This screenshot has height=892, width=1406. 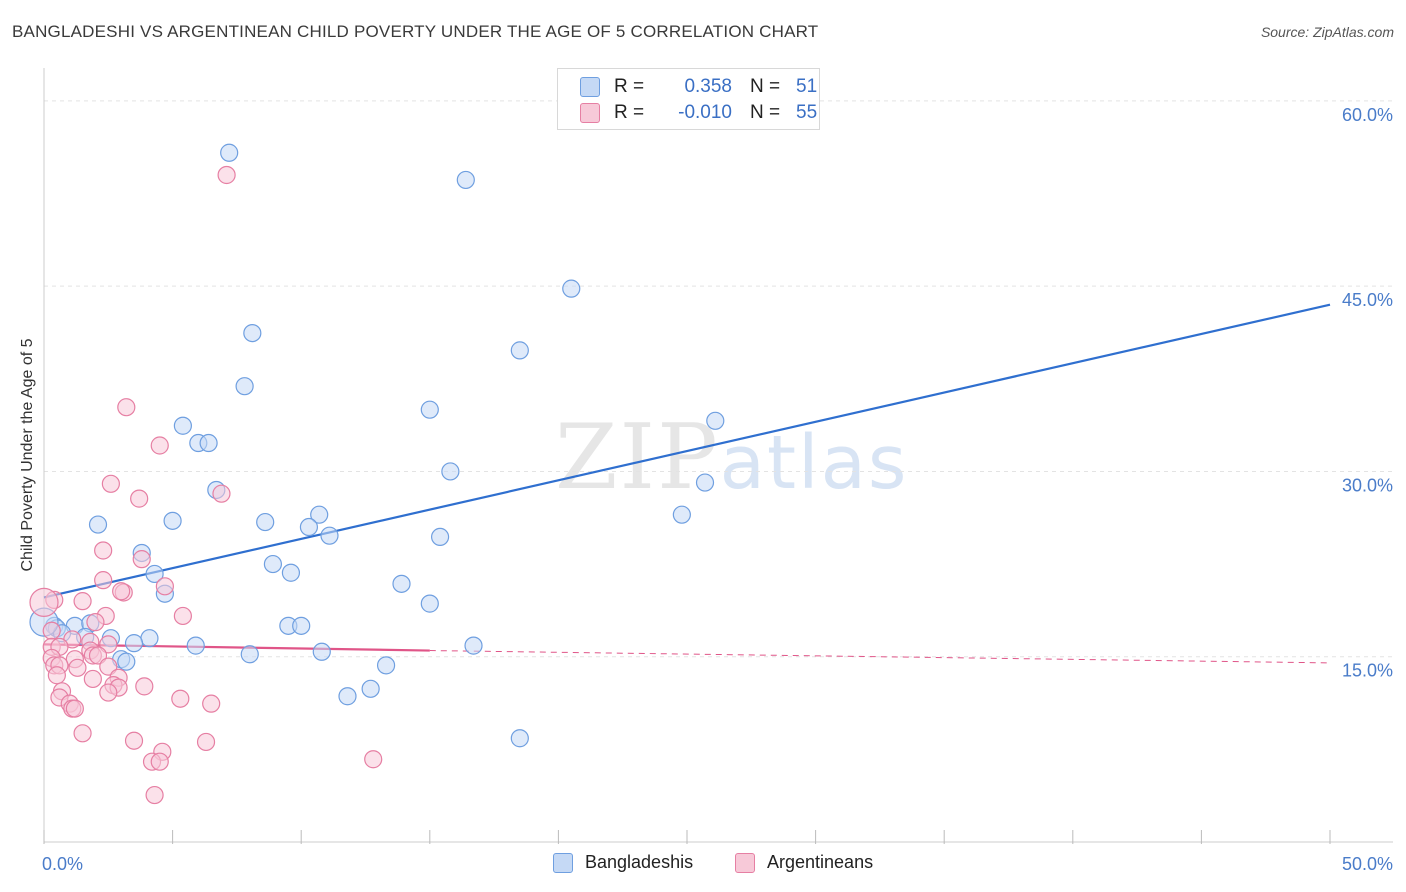 What do you see at coordinates (637, 457) in the screenshot?
I see `watermark-zip: ZIP` at bounding box center [637, 457].